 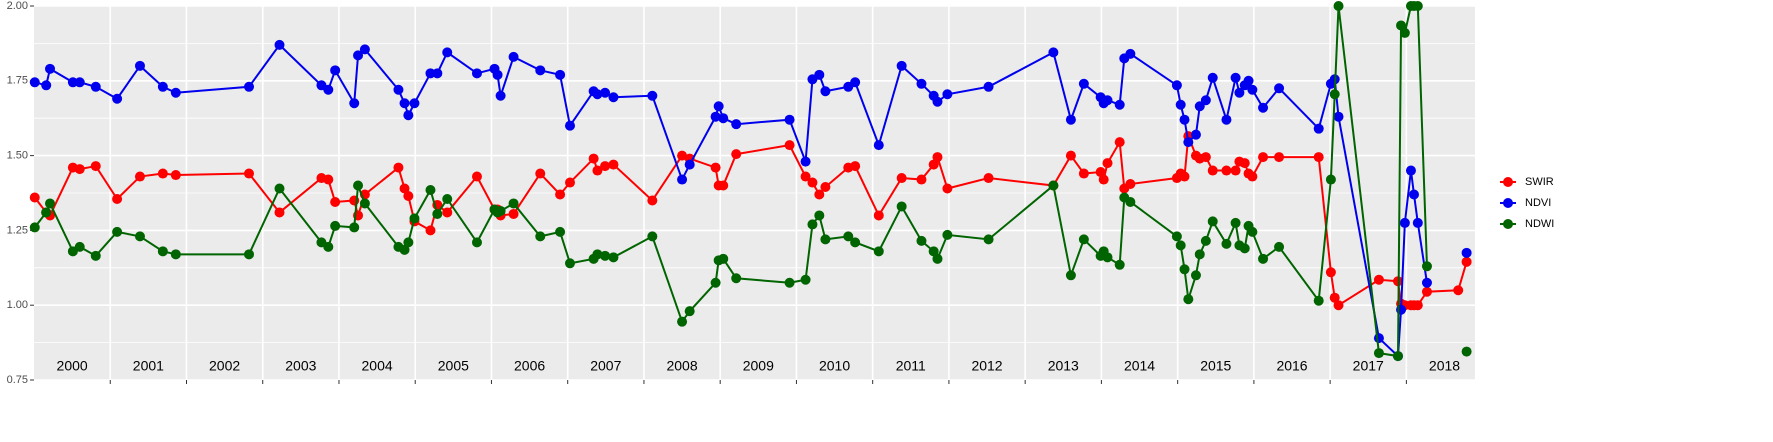 I want to click on x-tick-label: 2004, so click(x=377, y=366).